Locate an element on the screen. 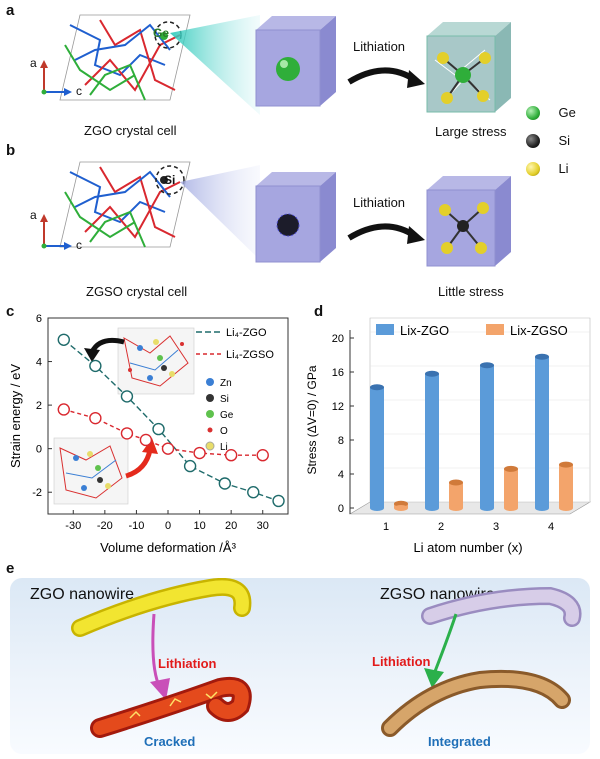  chart-c-xlabel: Volume deformation /Å³ is located at coordinates (168, 547).